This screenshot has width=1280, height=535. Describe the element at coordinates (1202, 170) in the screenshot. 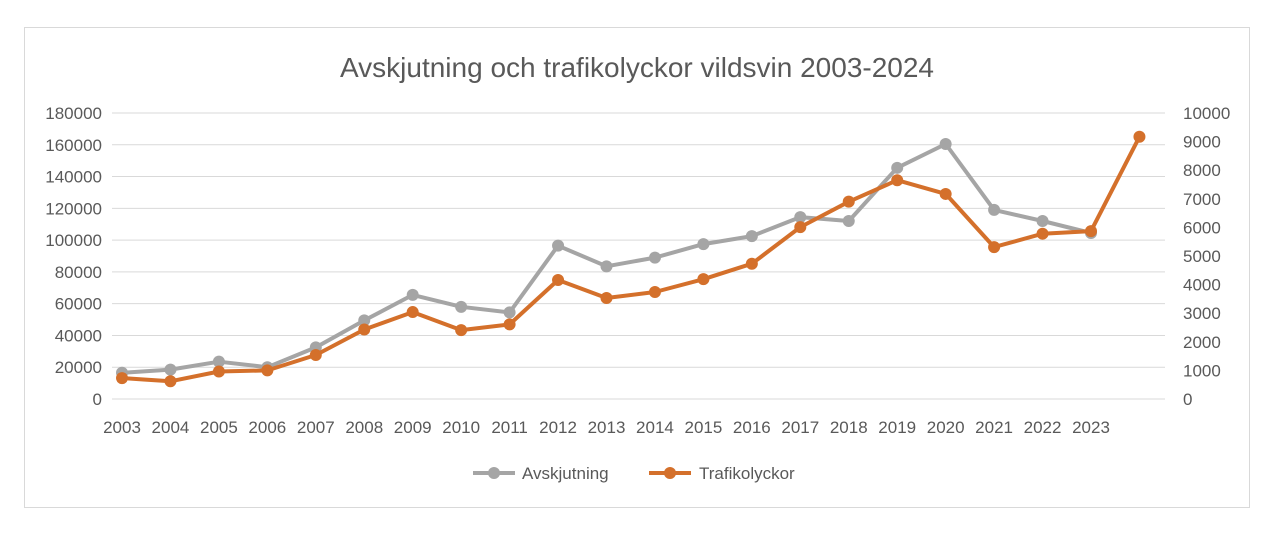

I see `right-tick-label: 8000` at that location.